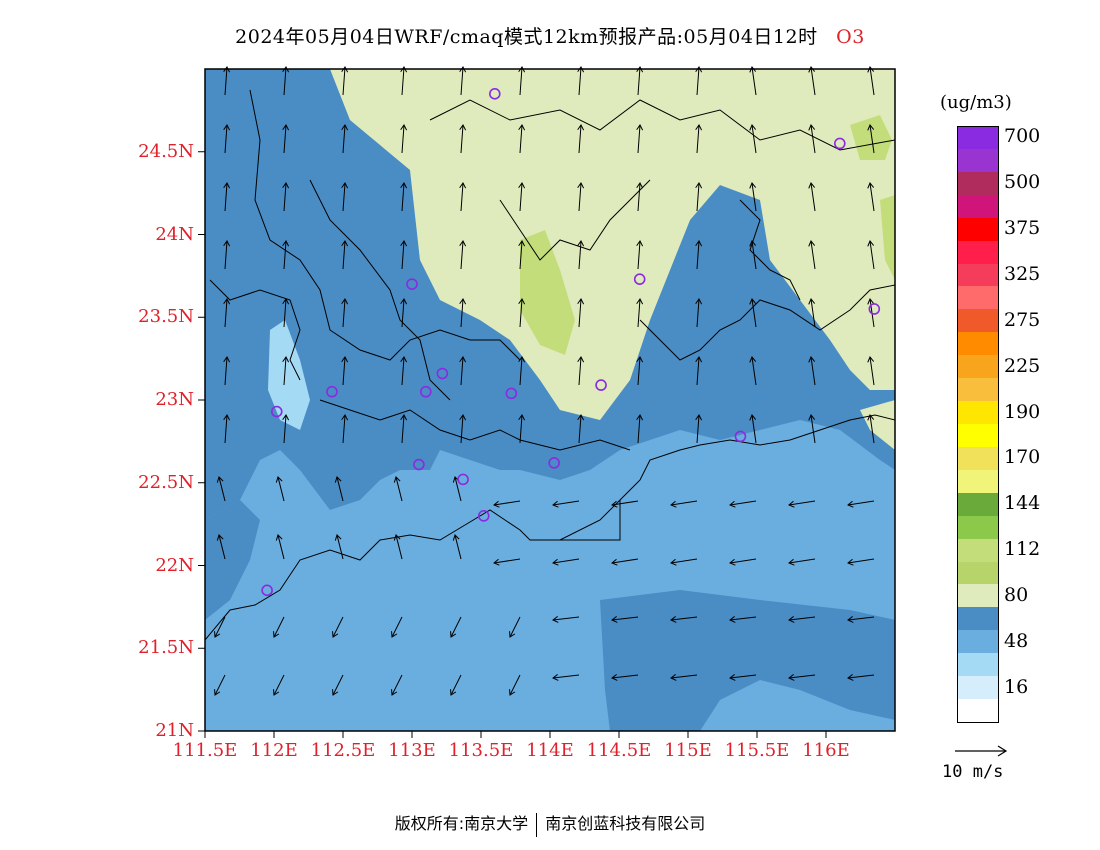 Image resolution: width=1100 pixels, height=850 pixels. Describe the element at coordinates (973, 772) in the screenshot. I see `wind-reference-label: 10 m/s` at that location.